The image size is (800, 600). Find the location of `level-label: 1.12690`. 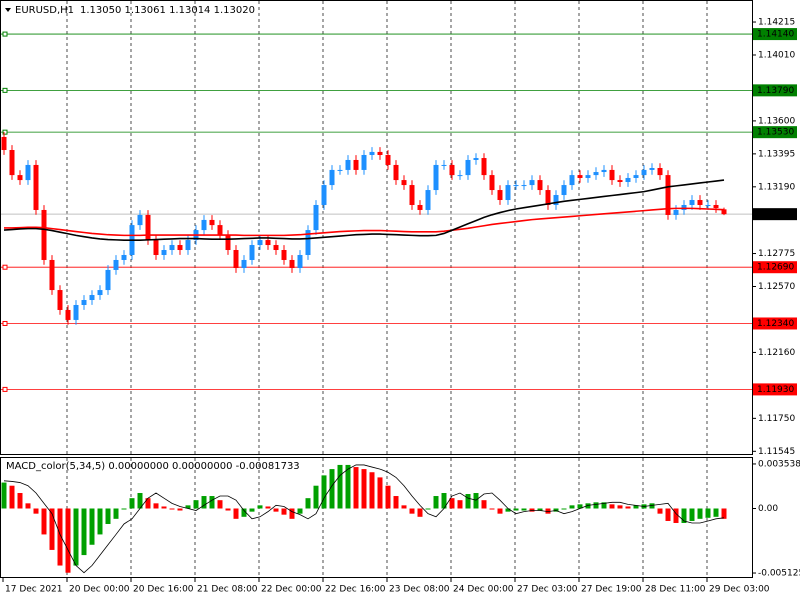

level-label: 1.12690 is located at coordinates (775, 268).